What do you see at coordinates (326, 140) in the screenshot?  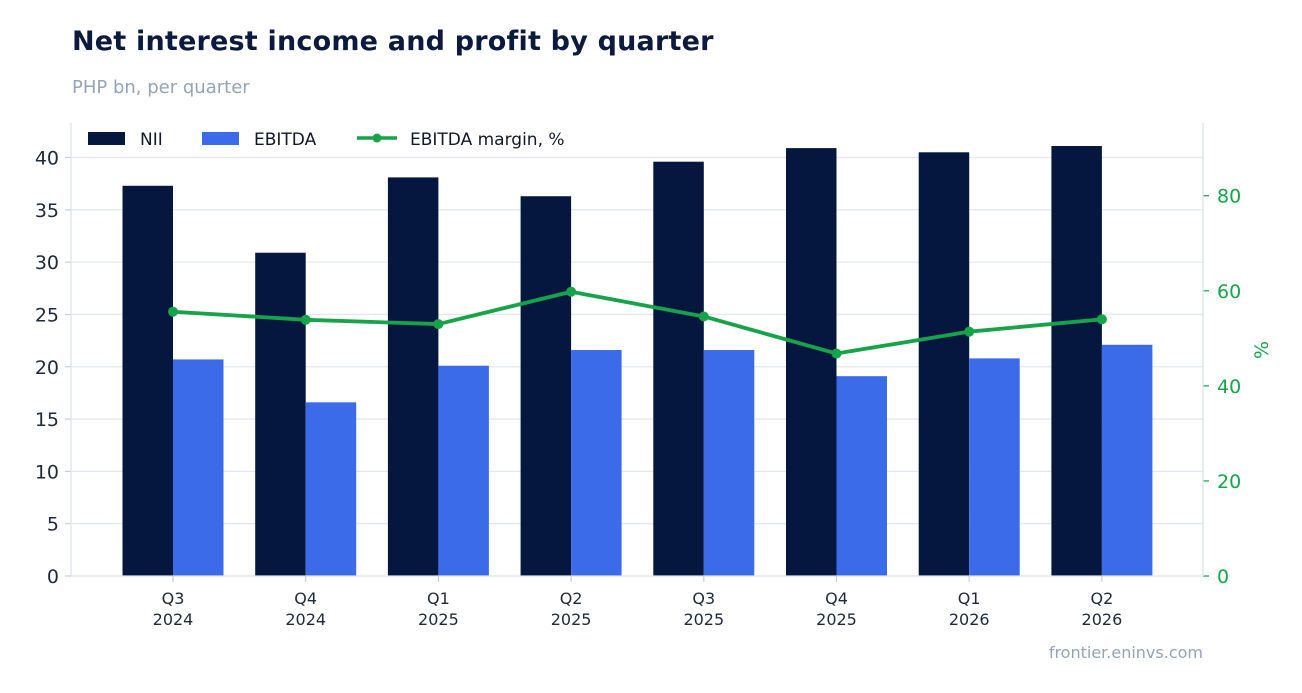 I see `legend: NII EBITDA EBITDA margin, %` at bounding box center [326, 140].